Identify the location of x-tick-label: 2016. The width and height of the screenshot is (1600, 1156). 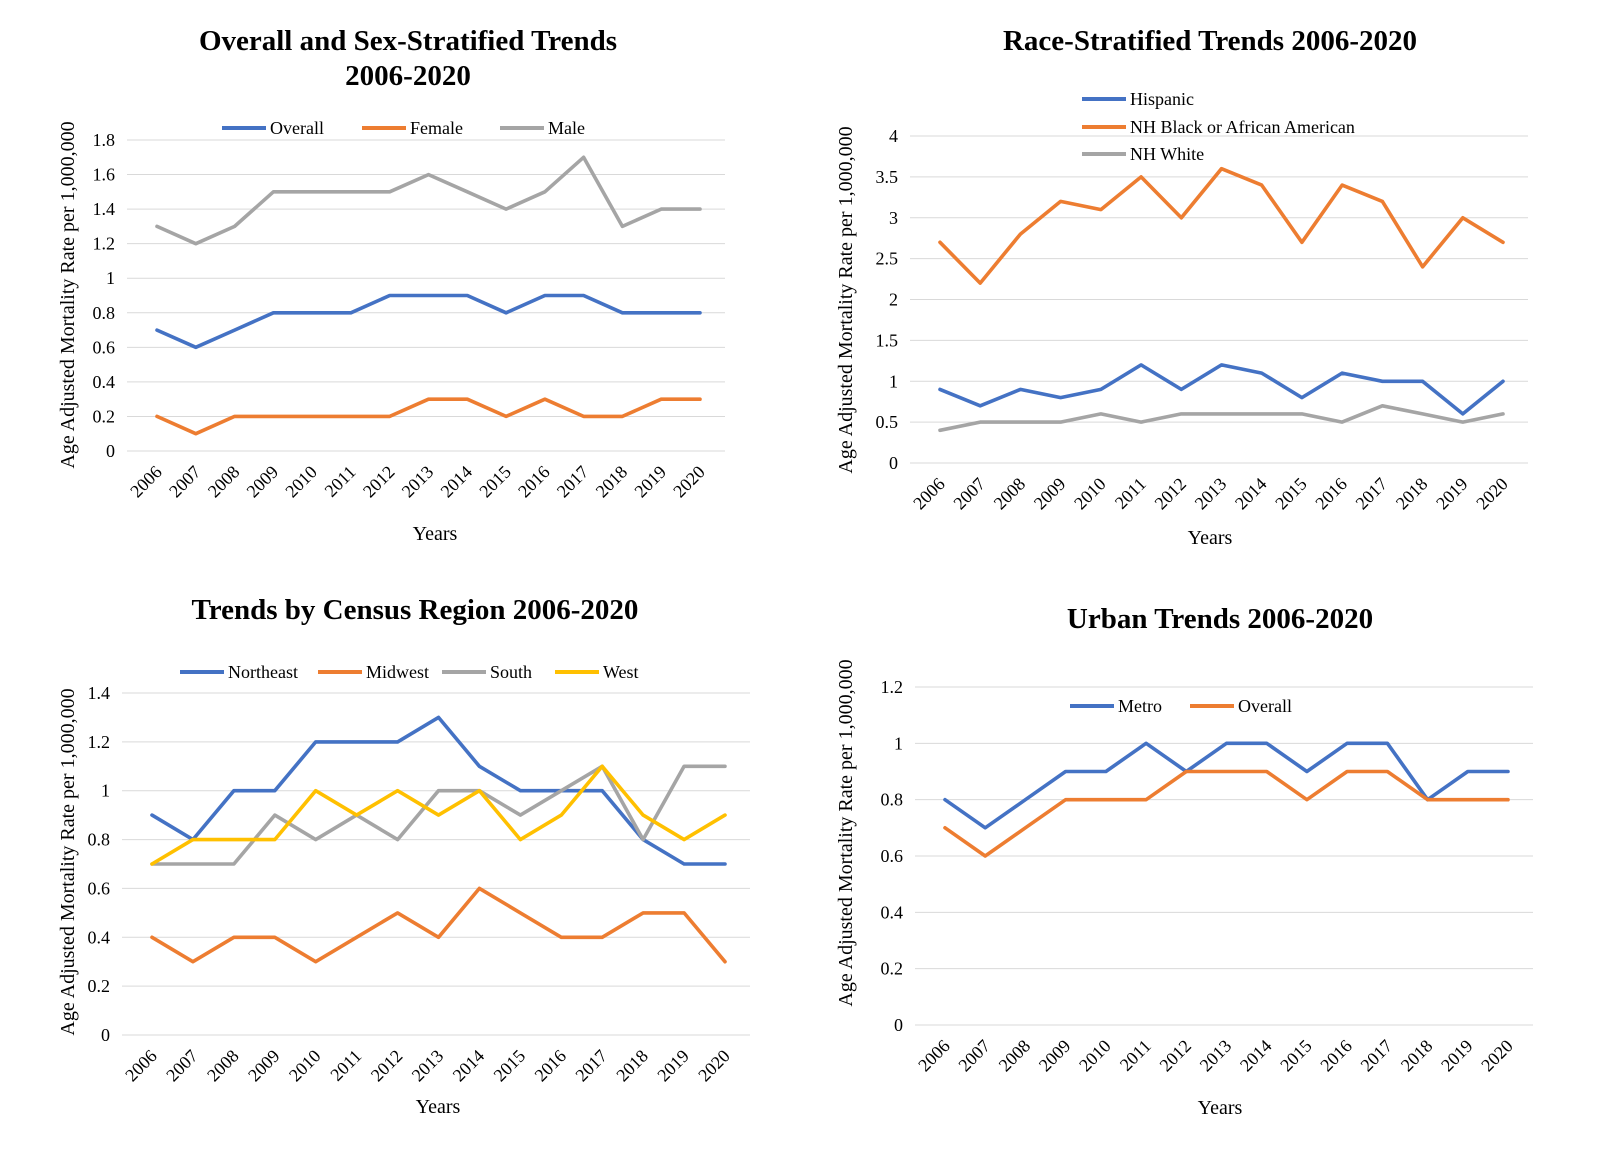
(551, 1066).